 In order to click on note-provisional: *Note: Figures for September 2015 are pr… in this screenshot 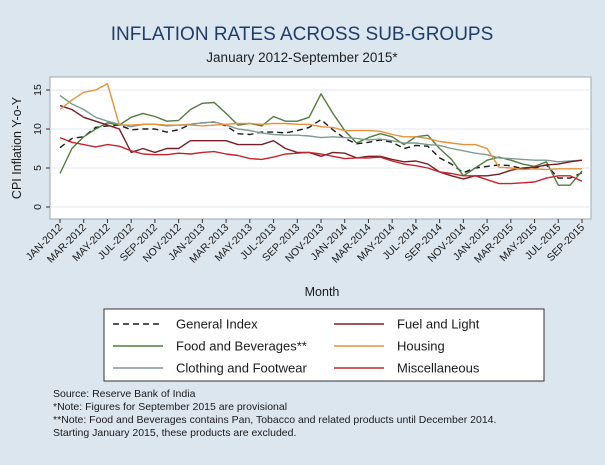, I will do `click(170, 407)`.